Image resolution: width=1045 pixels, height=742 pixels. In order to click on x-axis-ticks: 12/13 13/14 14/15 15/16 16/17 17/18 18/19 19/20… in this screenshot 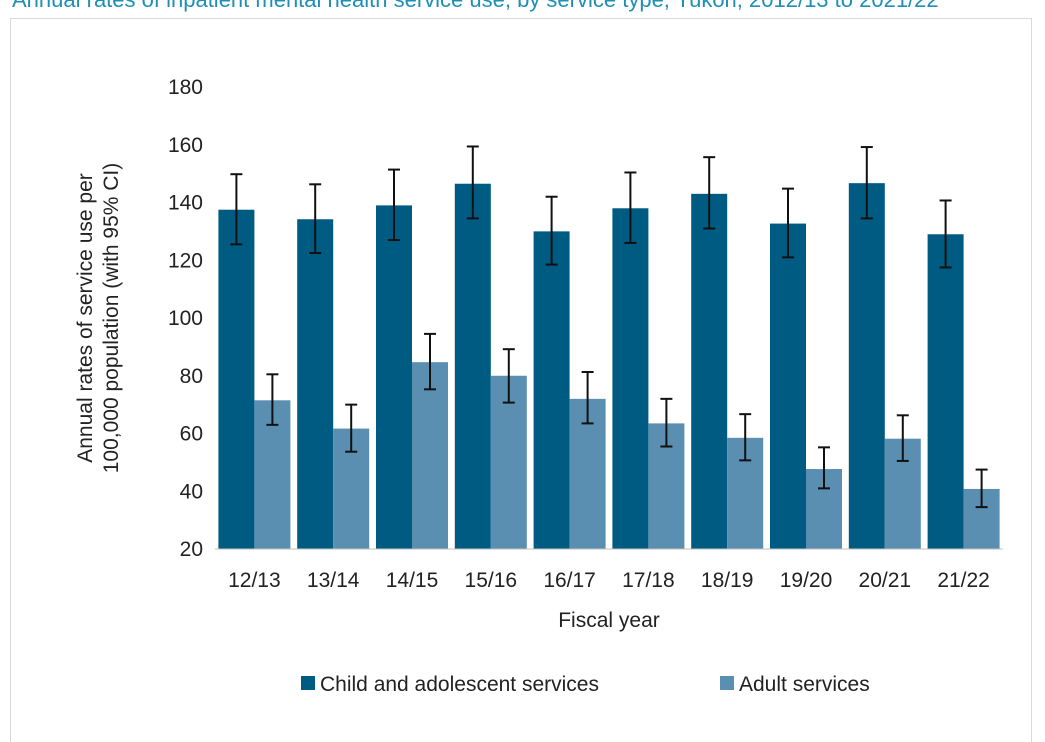, I will do `click(609, 580)`.